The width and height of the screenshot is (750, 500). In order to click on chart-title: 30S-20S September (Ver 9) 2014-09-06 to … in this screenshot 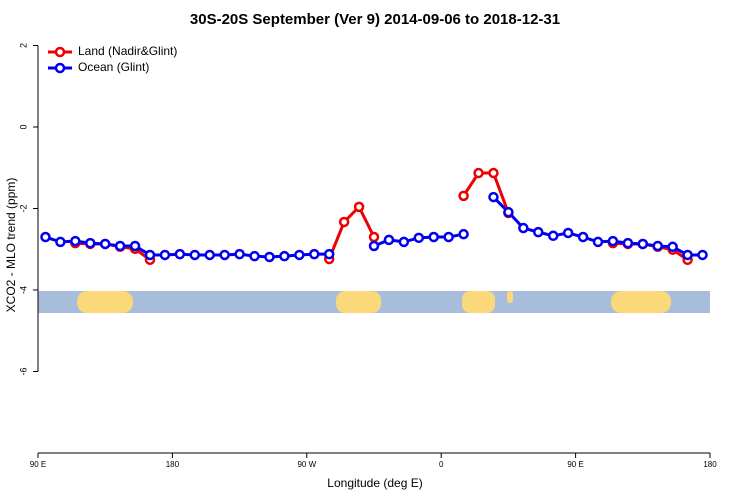, I will do `click(375, 19)`.